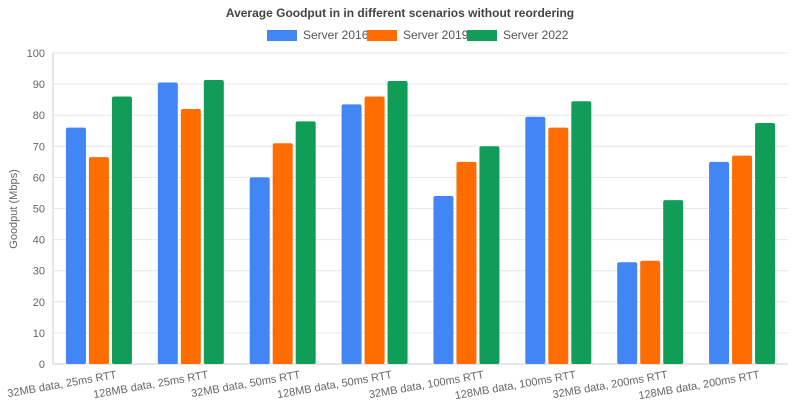  Describe the element at coordinates (36, 54) in the screenshot. I see `y-tick-label: 100` at that location.